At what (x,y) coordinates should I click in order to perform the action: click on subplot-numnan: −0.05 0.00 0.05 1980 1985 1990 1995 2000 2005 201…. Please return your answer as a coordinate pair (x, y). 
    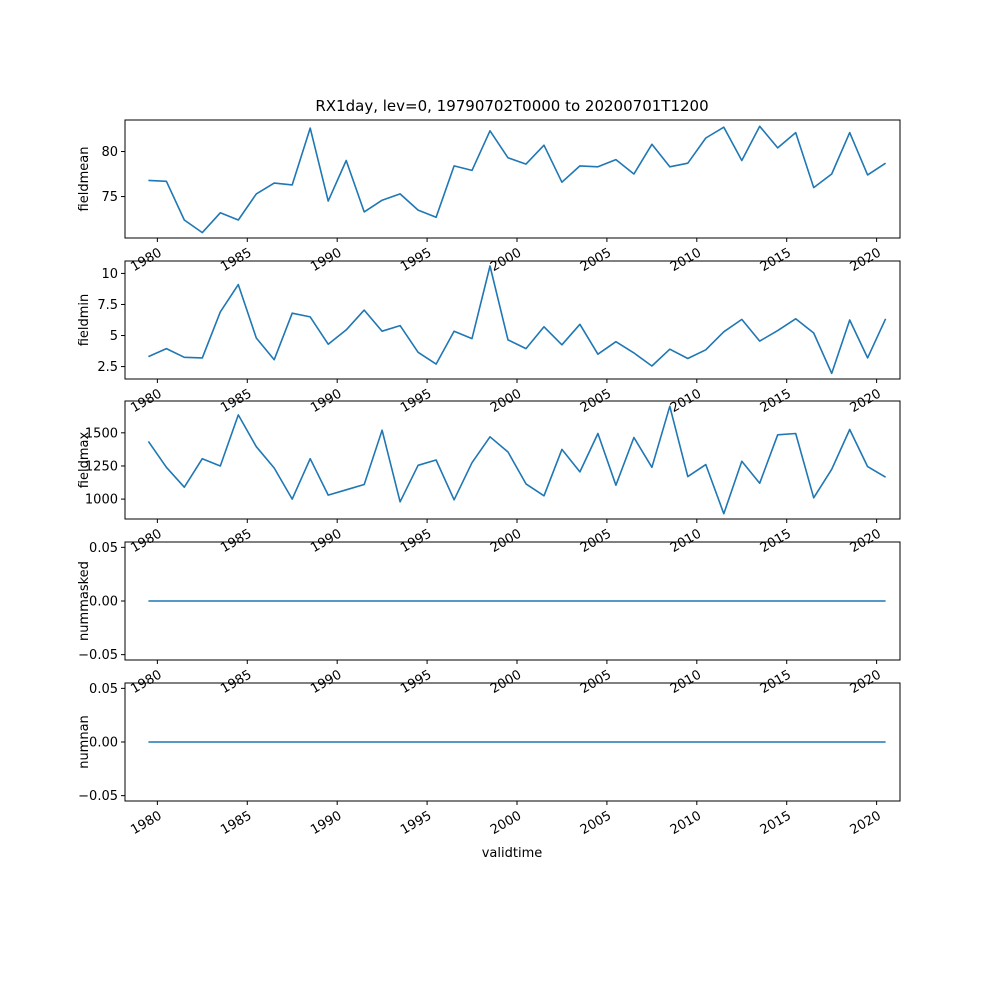
    Looking at the image, I should click on (489, 760).